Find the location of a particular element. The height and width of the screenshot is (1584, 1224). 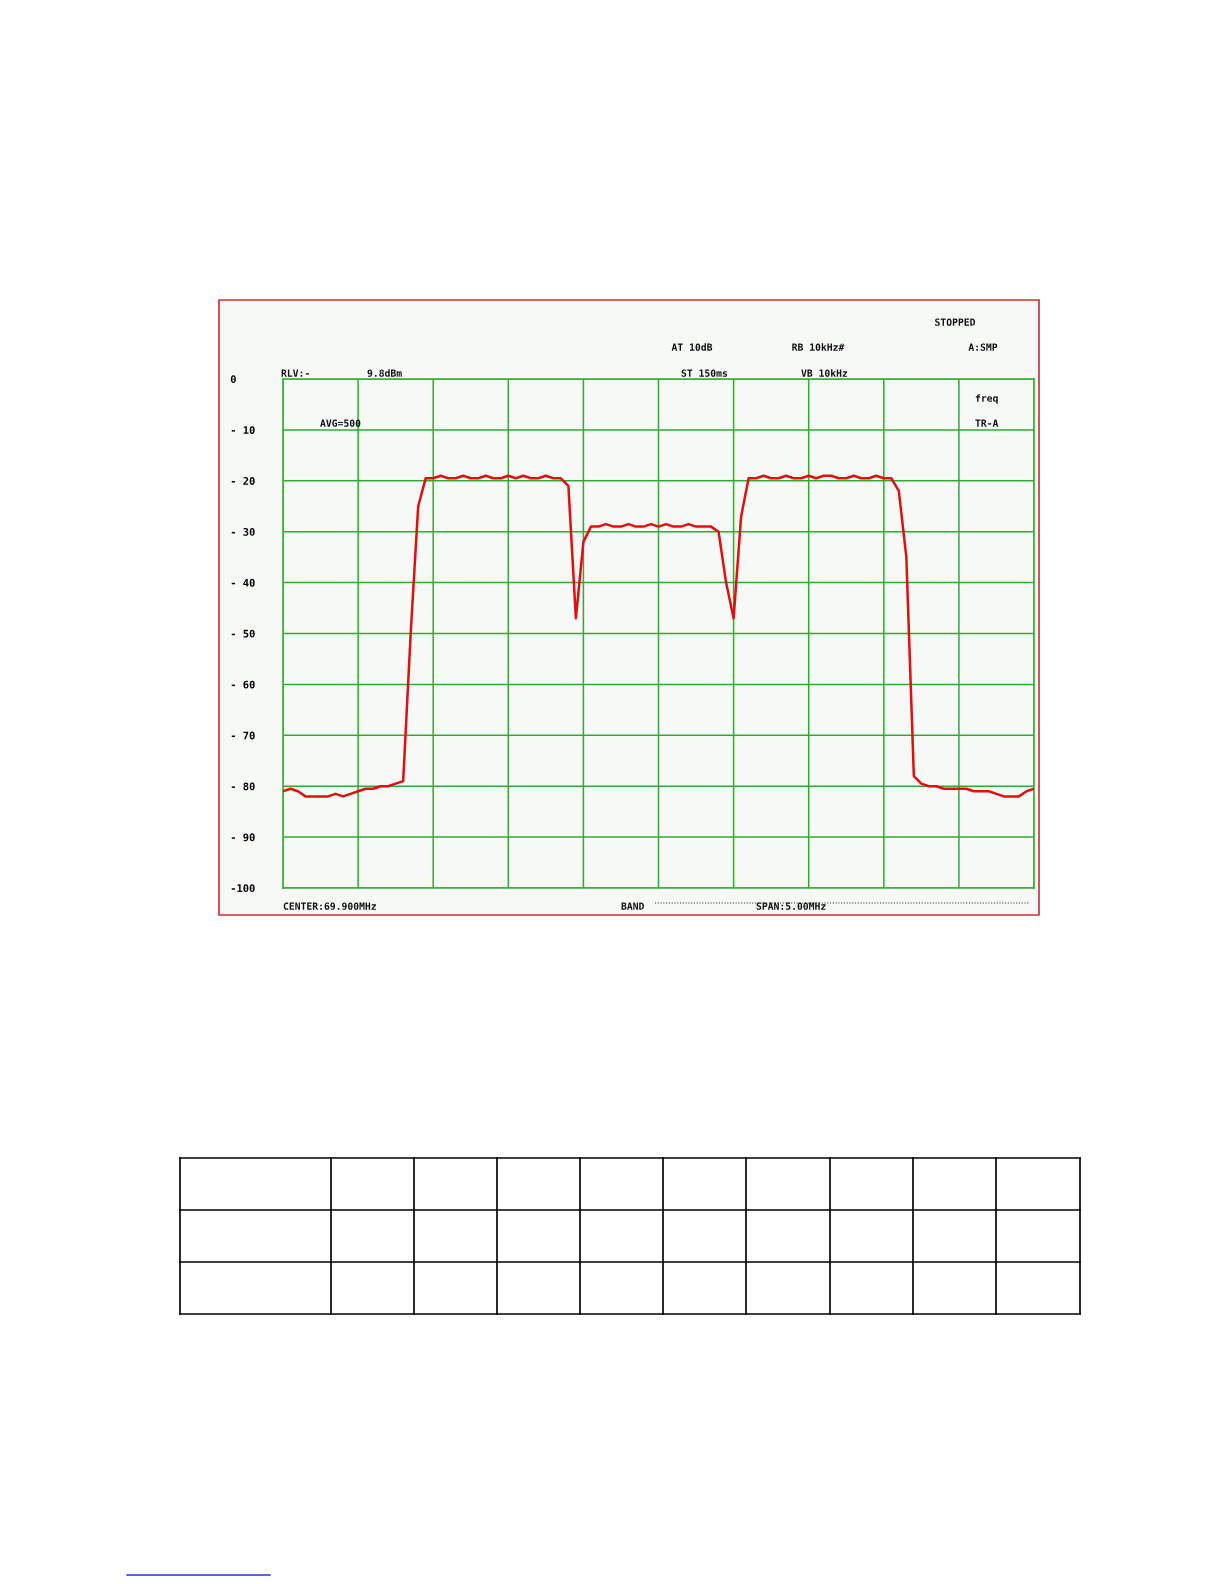

text: VB 10kHz is located at coordinates (824, 373).